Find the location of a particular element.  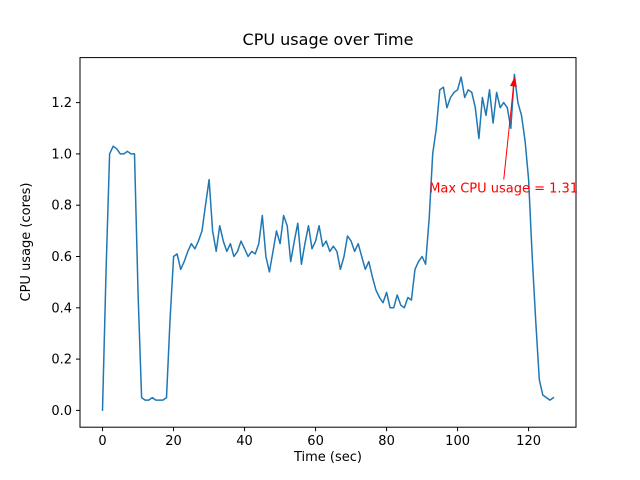

y-tick-label: 0.6 is located at coordinates (61, 257).